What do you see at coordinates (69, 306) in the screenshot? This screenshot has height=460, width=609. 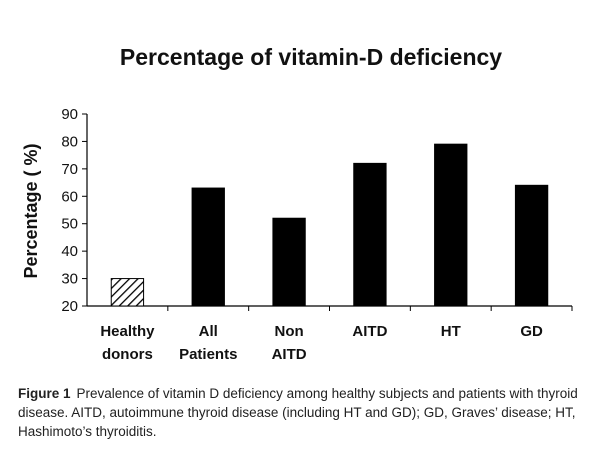 I see `y-tick-label: 20` at bounding box center [69, 306].